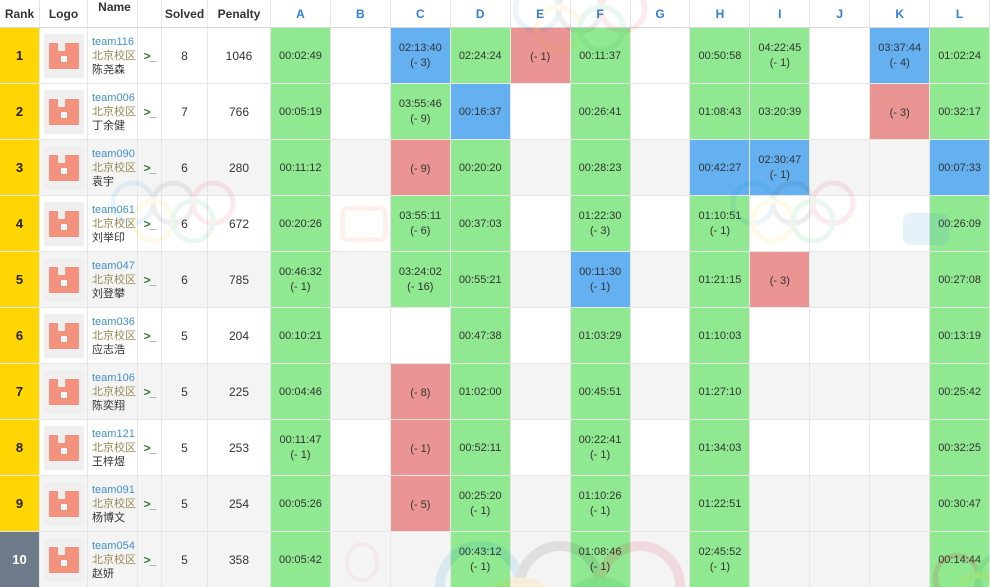  Describe the element at coordinates (113, 377) in the screenshot. I see `team-id-link: team106` at that location.